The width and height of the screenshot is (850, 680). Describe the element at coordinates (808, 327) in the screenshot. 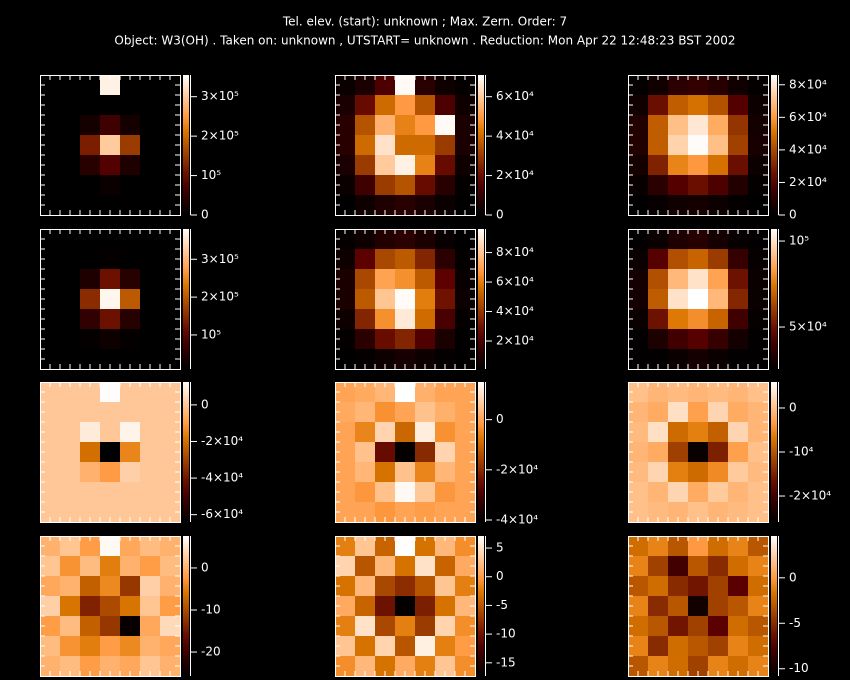

I see `colorbar-tick-label: 5×10⁴` at that location.